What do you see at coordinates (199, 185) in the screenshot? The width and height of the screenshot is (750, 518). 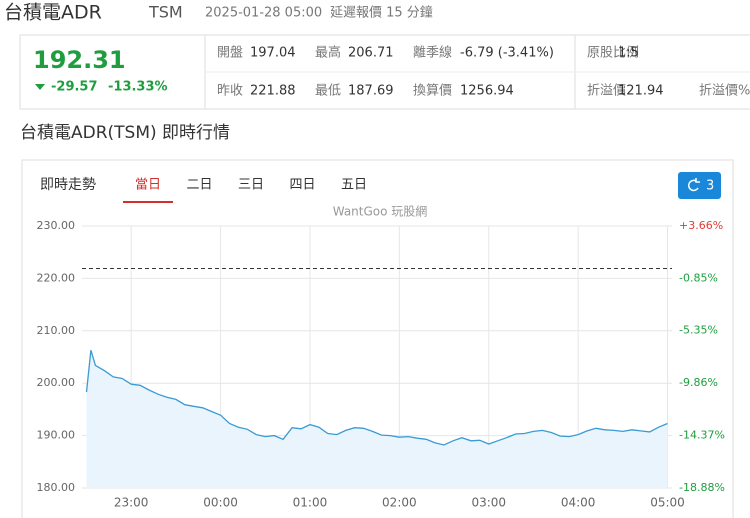 I see `tab: 二日` at bounding box center [199, 185].